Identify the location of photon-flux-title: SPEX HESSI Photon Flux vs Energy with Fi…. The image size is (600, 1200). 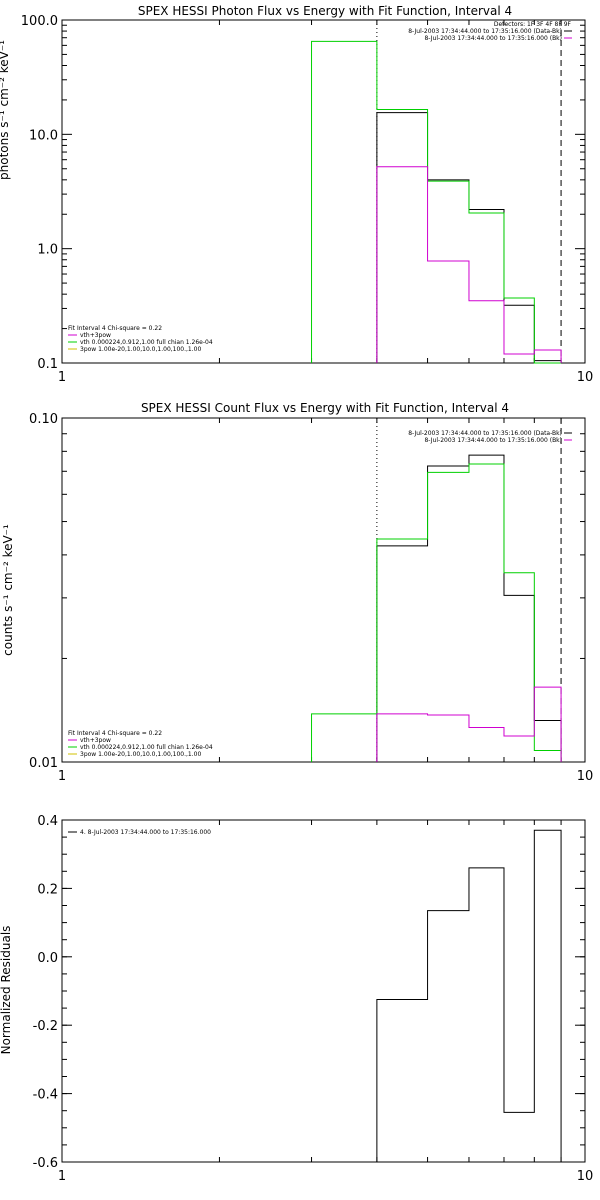
(325, 11).